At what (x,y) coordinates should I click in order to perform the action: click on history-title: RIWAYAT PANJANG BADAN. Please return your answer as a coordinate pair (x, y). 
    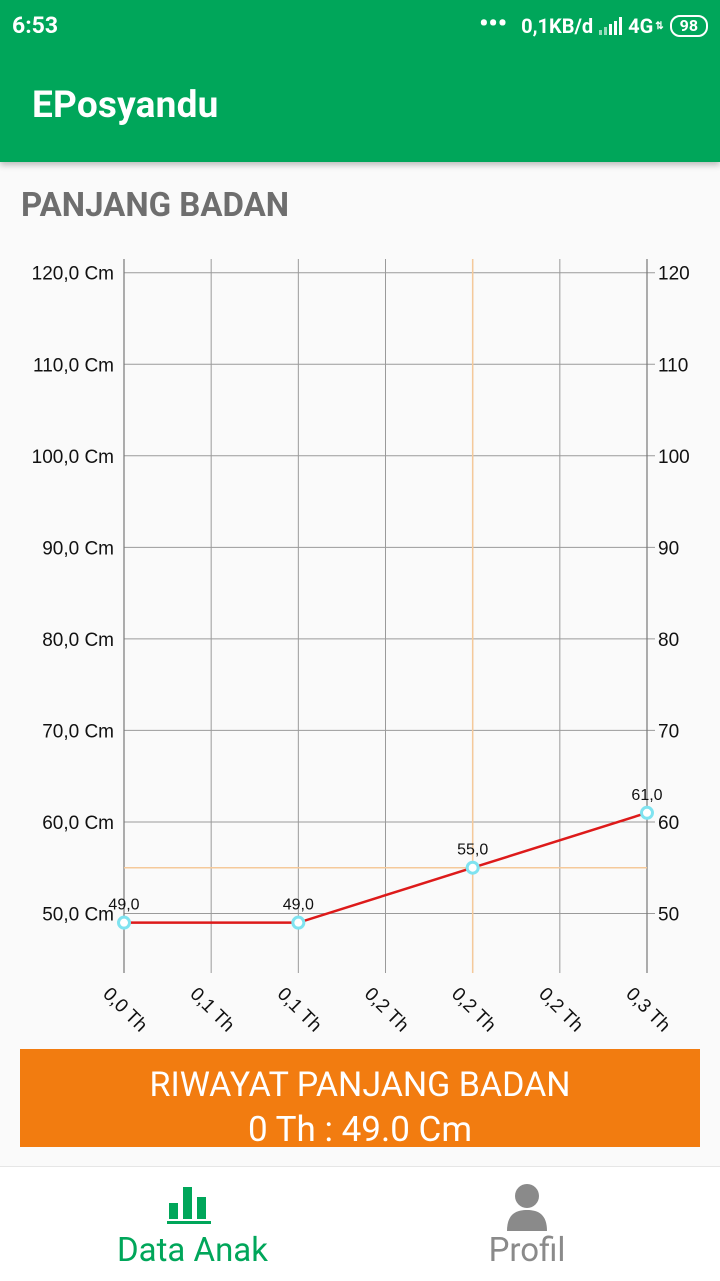
    Looking at the image, I should click on (360, 1085).